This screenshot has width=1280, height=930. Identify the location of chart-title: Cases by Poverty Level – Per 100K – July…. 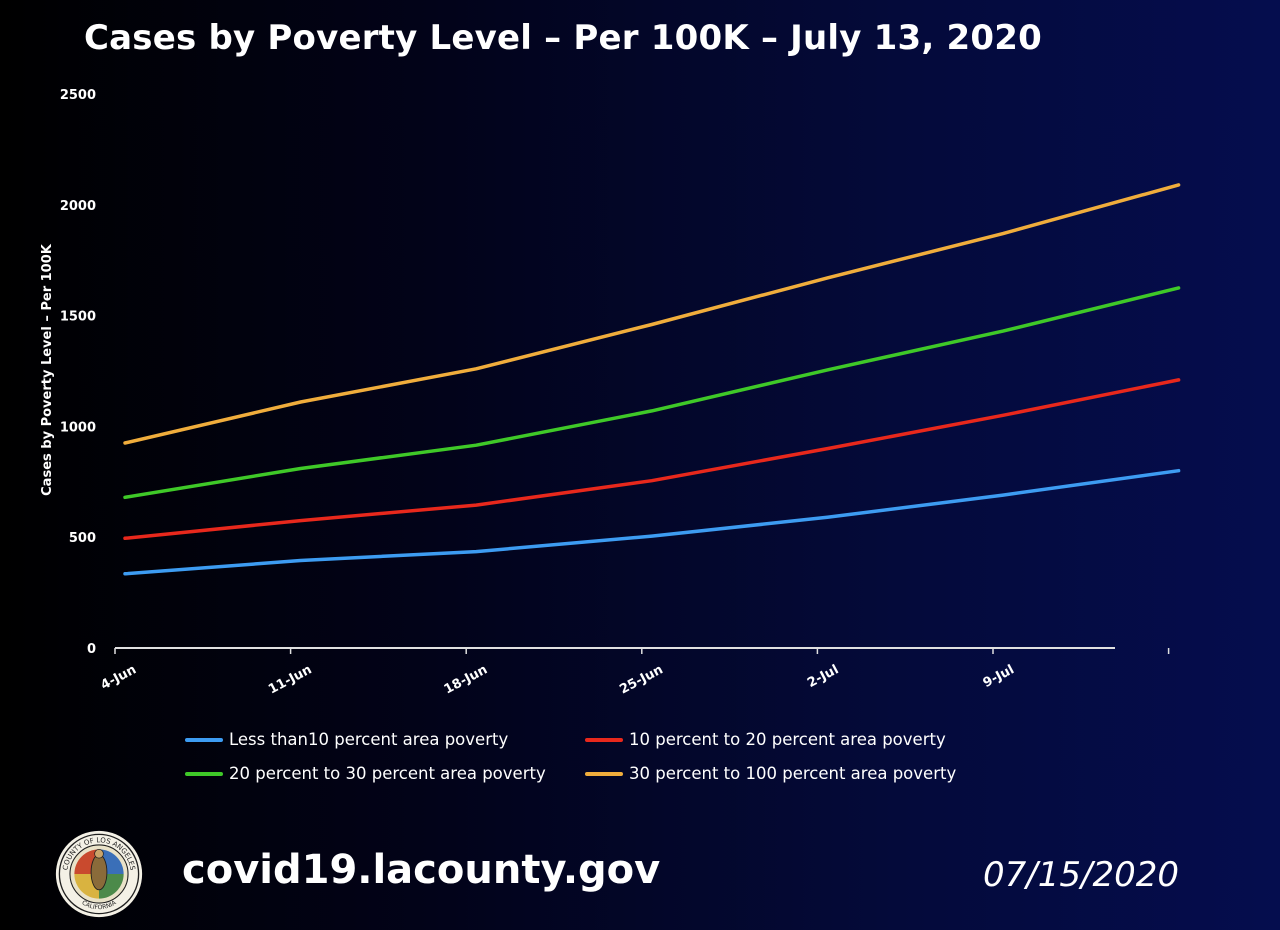
(563, 38).